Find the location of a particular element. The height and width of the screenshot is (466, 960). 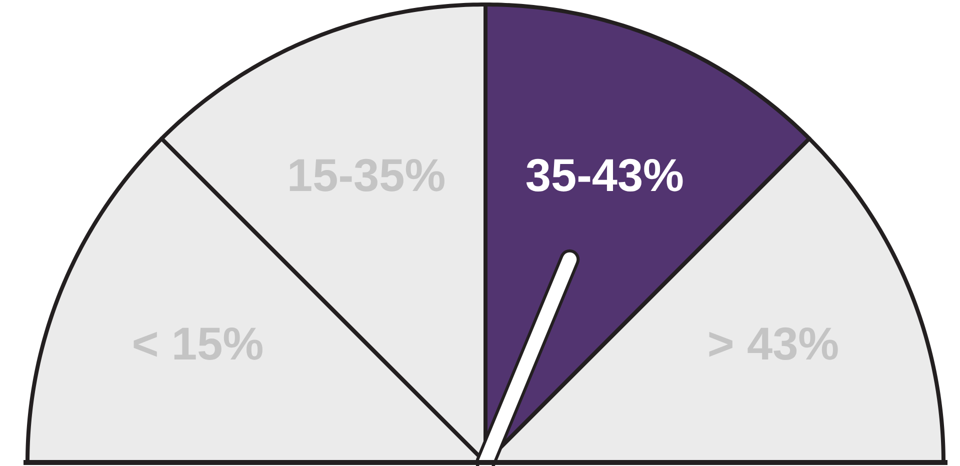

slice-label: 35-43% is located at coordinates (604, 174).